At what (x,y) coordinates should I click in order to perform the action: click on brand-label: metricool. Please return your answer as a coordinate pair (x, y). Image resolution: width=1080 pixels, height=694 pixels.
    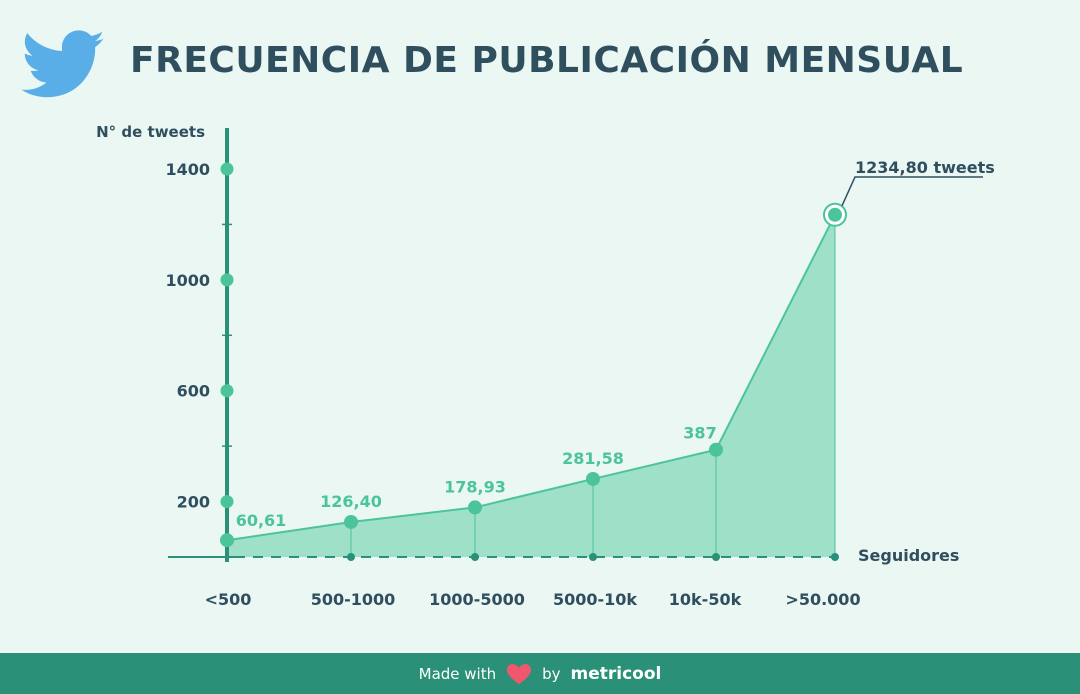
    Looking at the image, I should click on (616, 673).